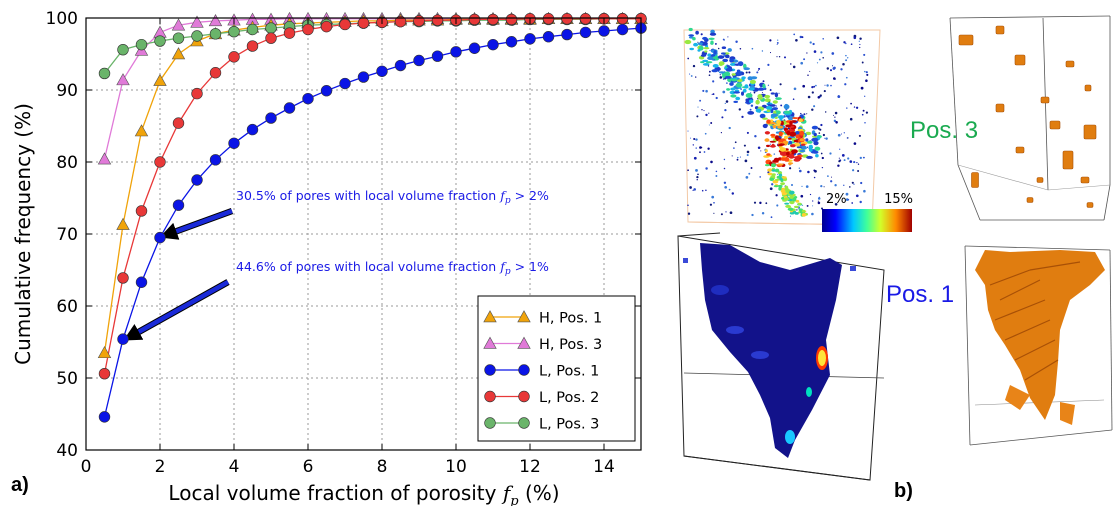 This screenshot has width=1118, height=506. I want to click on annotation-arrows, so click(178, 274).